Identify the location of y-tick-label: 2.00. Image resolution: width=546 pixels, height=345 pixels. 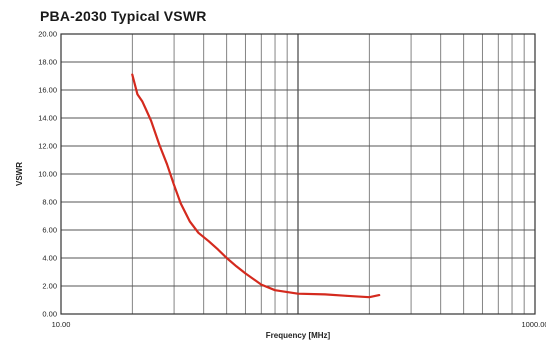
(49, 286).